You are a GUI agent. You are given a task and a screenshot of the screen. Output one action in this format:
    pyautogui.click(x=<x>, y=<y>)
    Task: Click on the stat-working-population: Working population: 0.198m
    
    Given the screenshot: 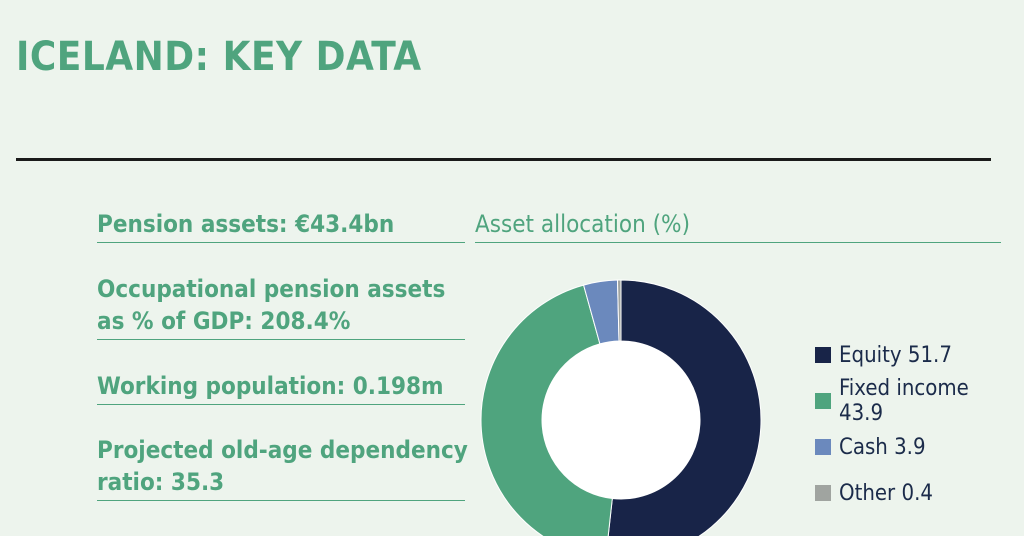 What is the action you would take?
    pyautogui.click(x=281, y=387)
    